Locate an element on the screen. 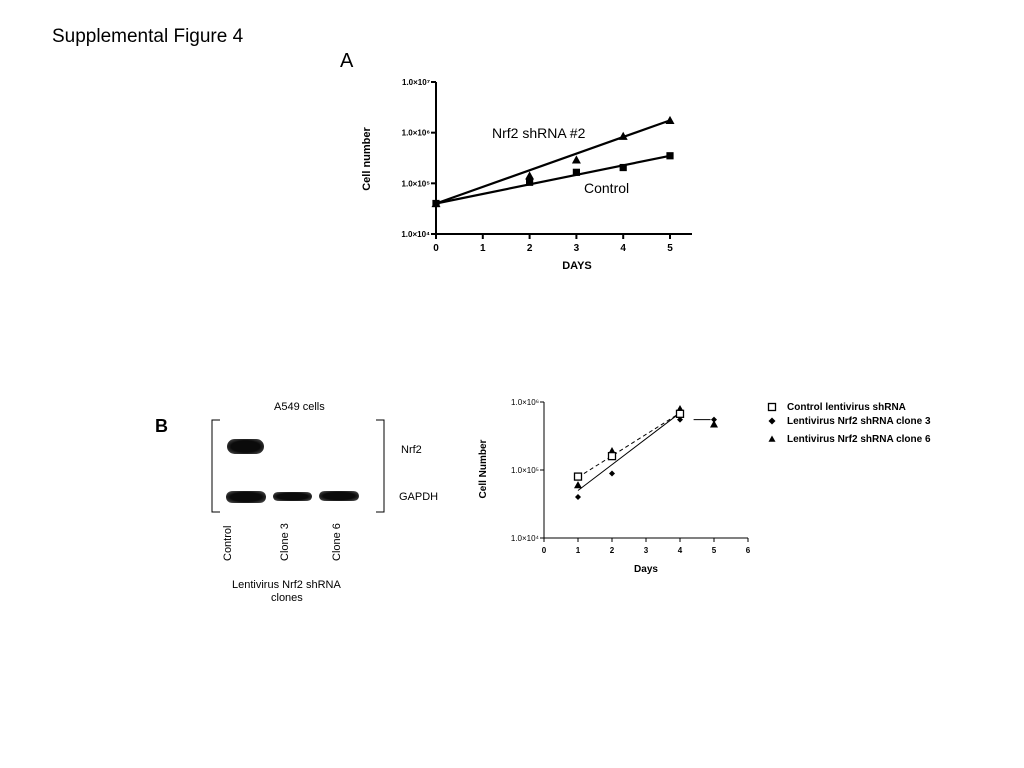 The height and width of the screenshot is (768, 1024). a-y-axis-title: Cell number is located at coordinates (367, 159).